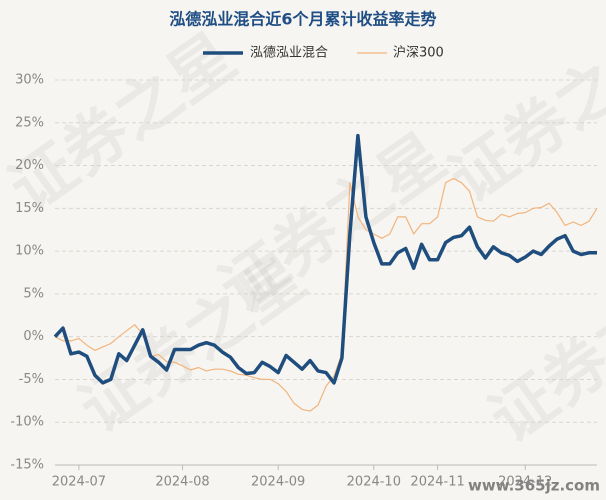  What do you see at coordinates (302, 19) in the screenshot?
I see `chart-title: 泓德泓业混合近6个月累计收益率走势` at bounding box center [302, 19].